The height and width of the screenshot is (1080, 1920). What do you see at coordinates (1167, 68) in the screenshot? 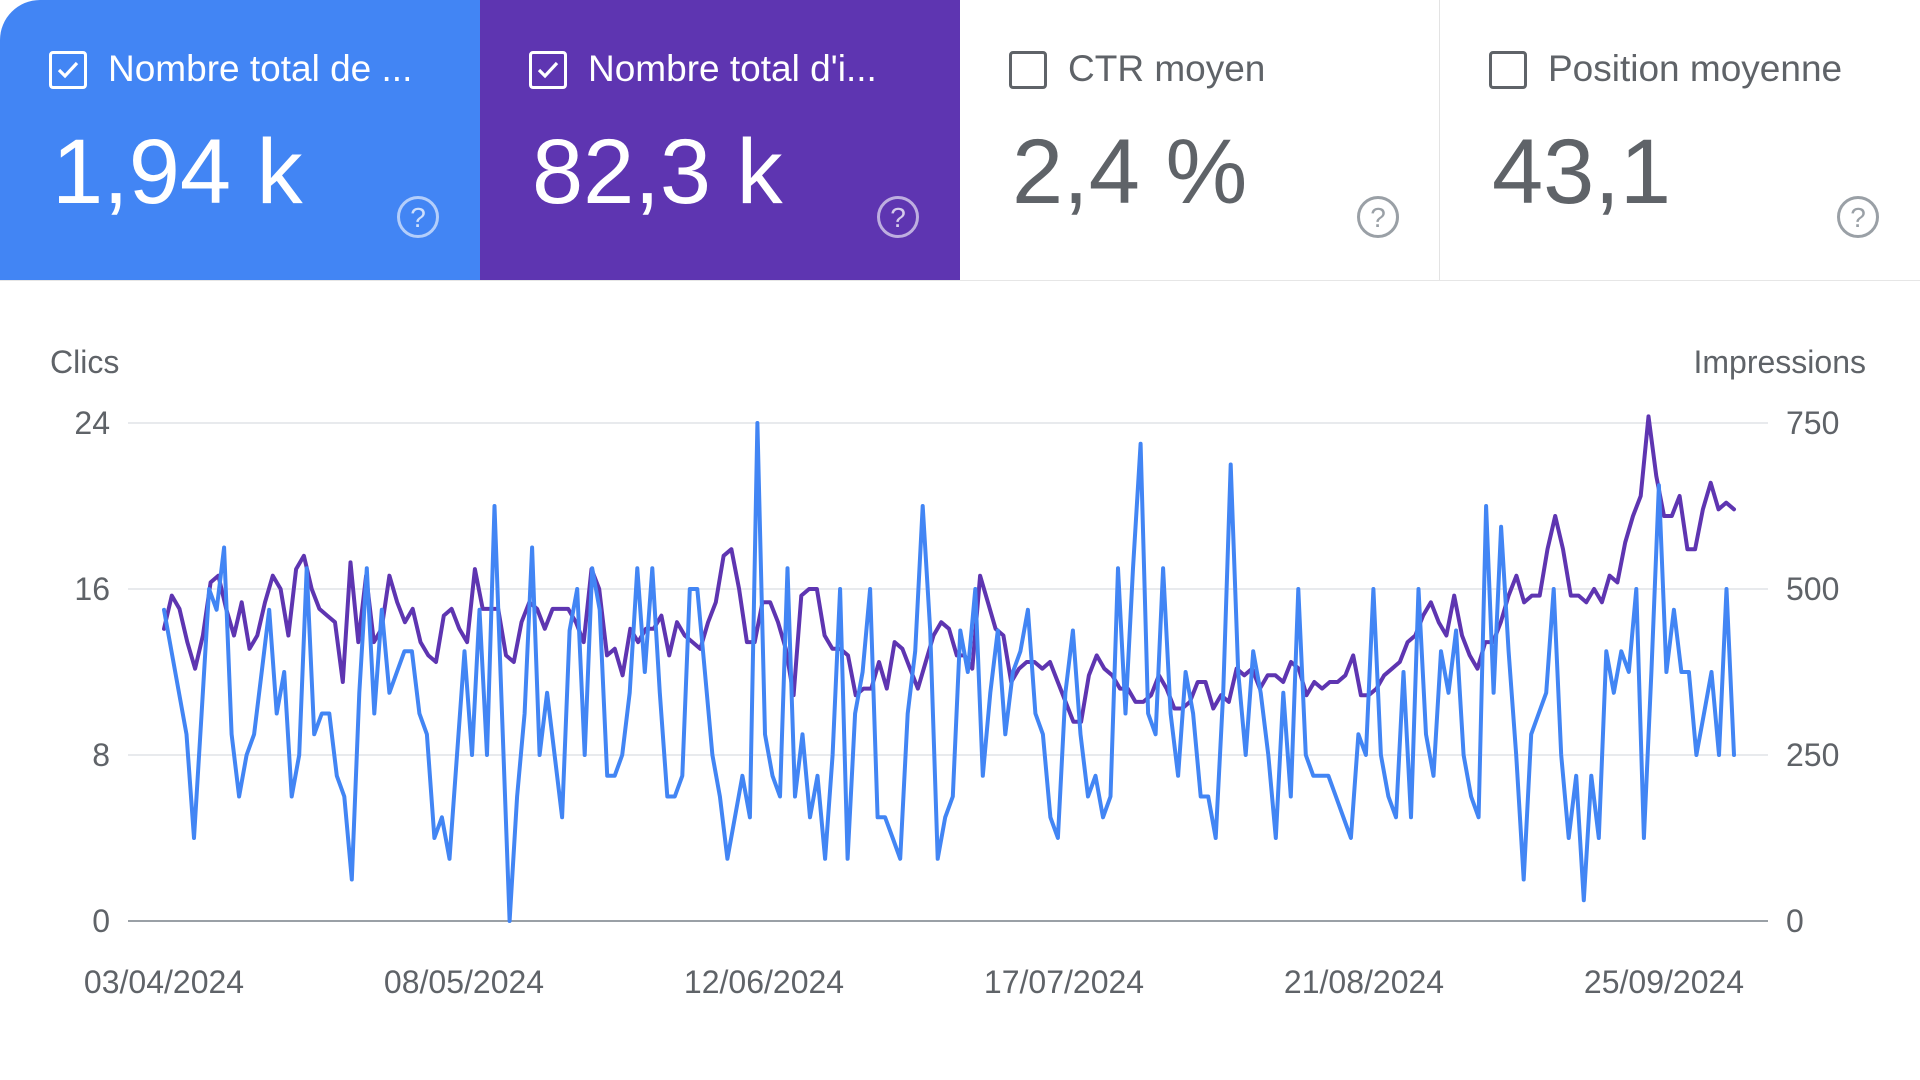
I see `metric-label: CTR moyen` at bounding box center [1167, 68].